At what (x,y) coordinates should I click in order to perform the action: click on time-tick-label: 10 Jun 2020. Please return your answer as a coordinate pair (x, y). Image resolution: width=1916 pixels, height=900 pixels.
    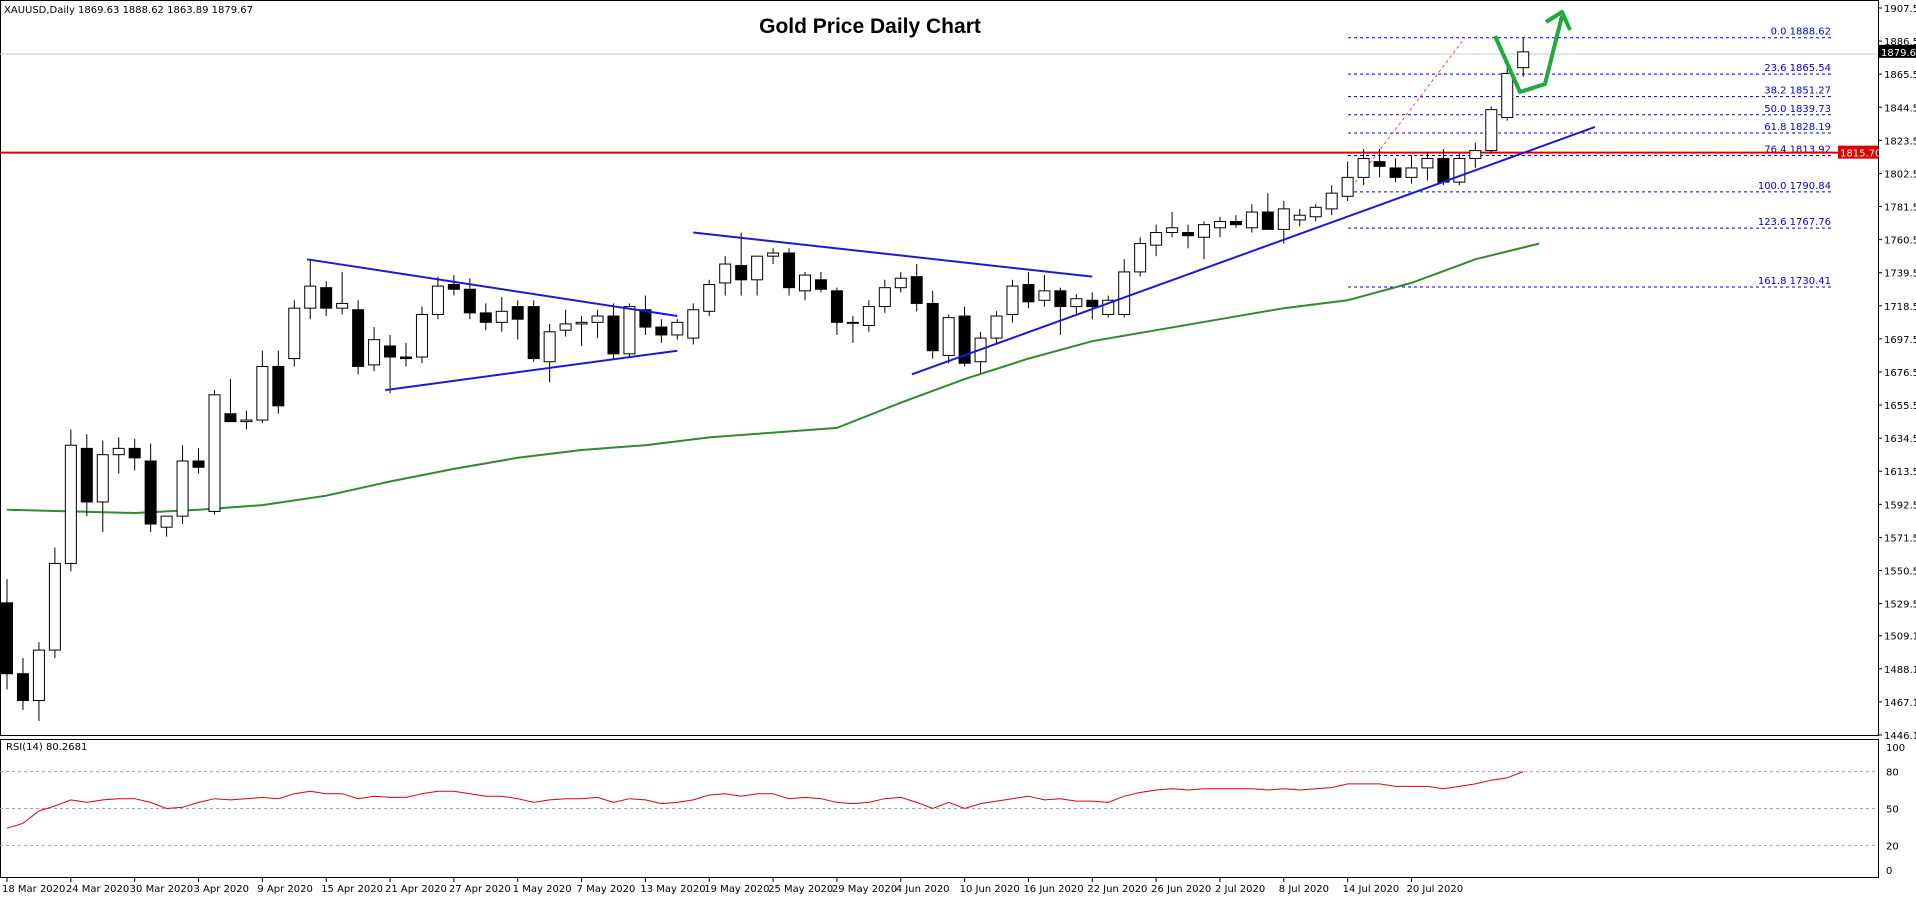
    Looking at the image, I should click on (990, 889).